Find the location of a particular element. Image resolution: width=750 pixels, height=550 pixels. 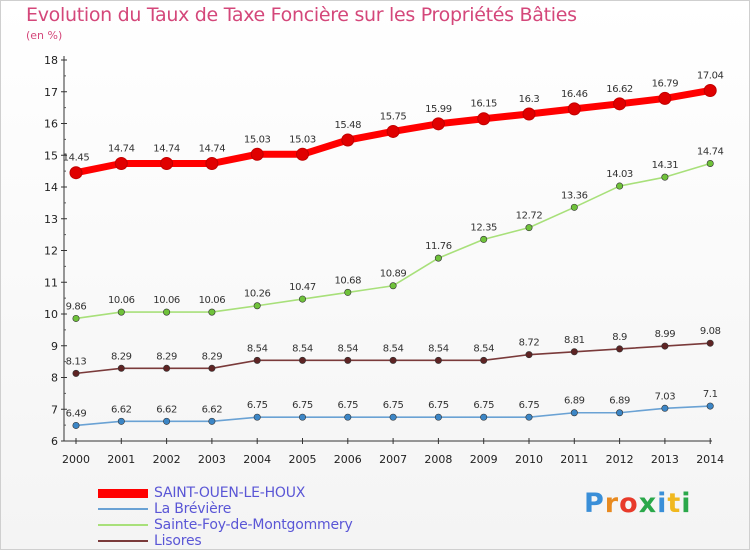

legend-item-sainte-foy-de-montgommery: Sainte-Foy-de-Montgommery is located at coordinates (225, 525).